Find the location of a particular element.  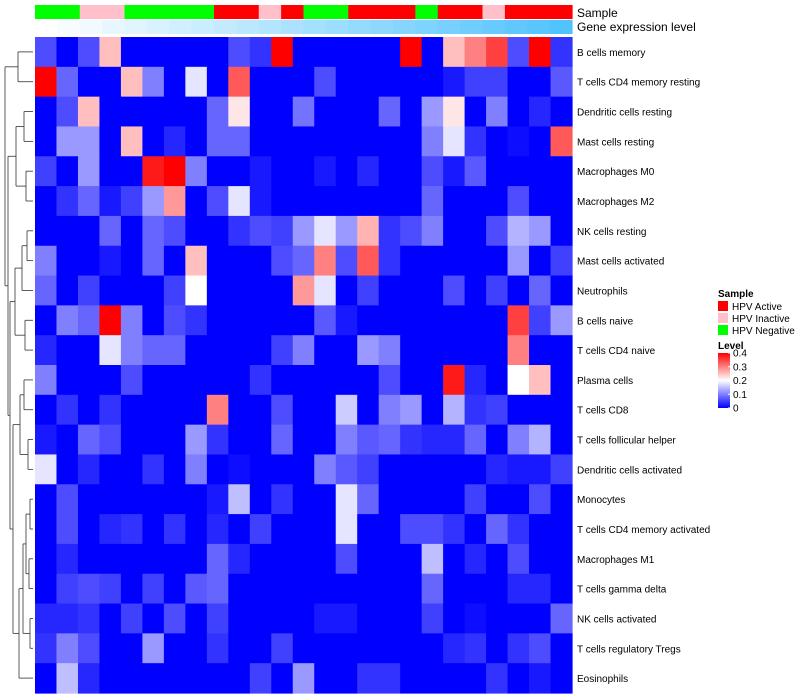

row-label: T cells gamma delta is located at coordinates (622, 590).